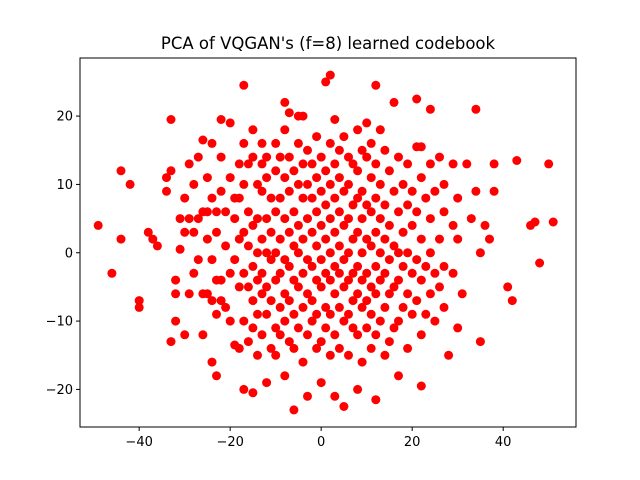 The image size is (640, 480). Describe the element at coordinates (503, 442) in the screenshot. I see `x-tick-label: 40` at that location.